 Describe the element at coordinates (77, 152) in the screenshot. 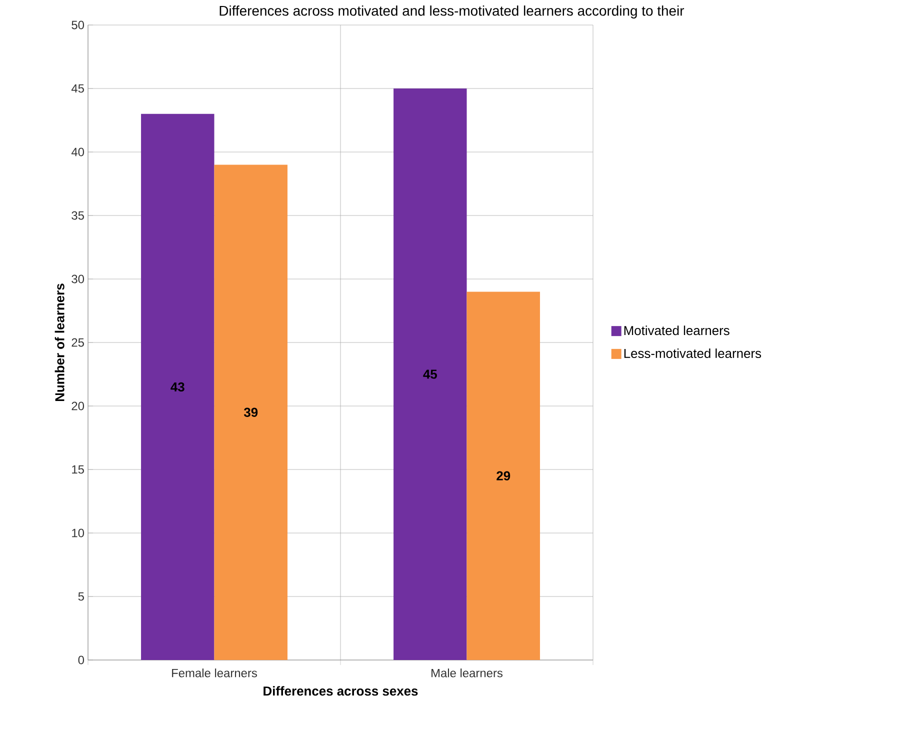

I see `y-tick-label: 40` at that location.